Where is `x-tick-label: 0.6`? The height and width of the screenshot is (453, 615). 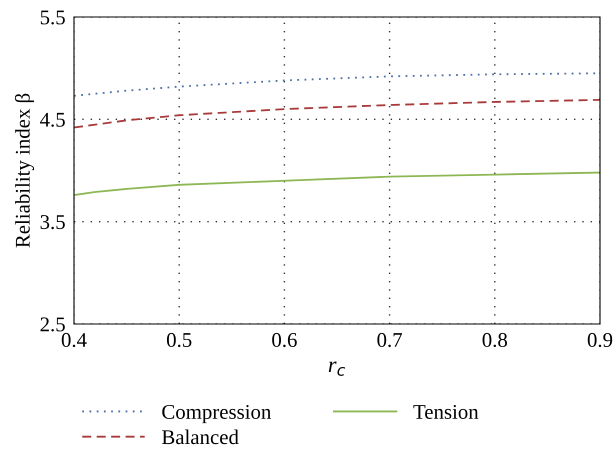 x-tick-label: 0.6 is located at coordinates (284, 340).